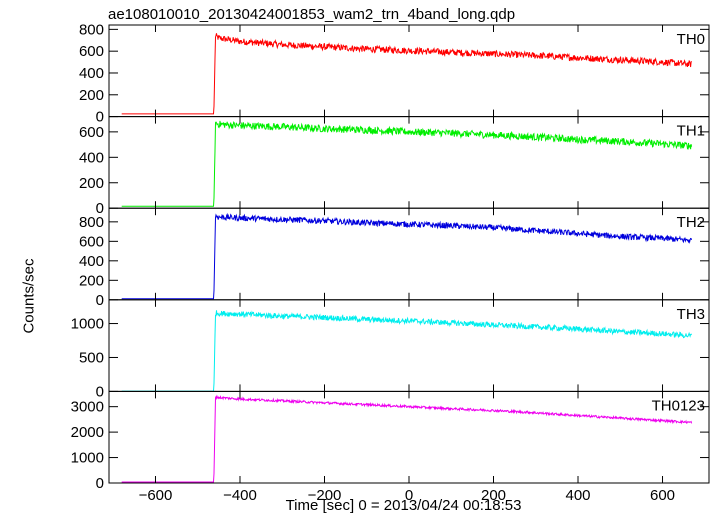  What do you see at coordinates (409, 495) in the screenshot?
I see `x-tick-label: 0` at bounding box center [409, 495].